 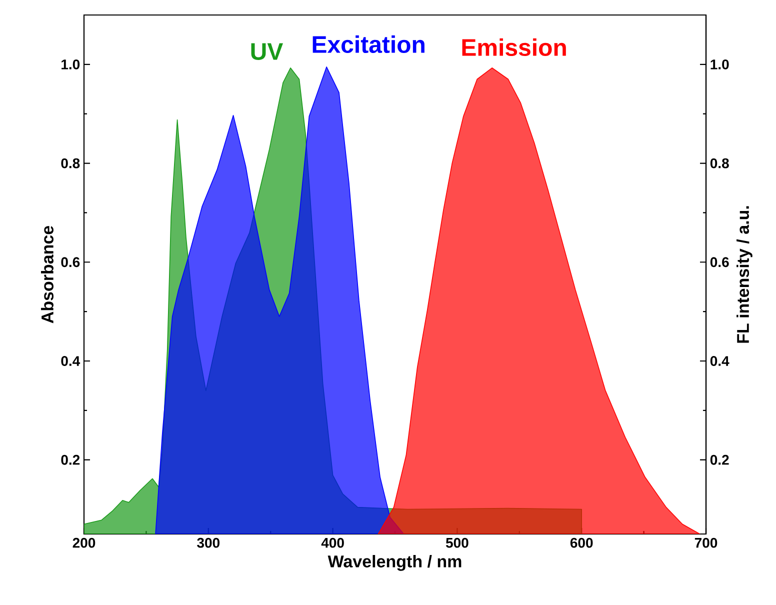 I want to click on x-tick-label: 200, so click(x=84, y=543).